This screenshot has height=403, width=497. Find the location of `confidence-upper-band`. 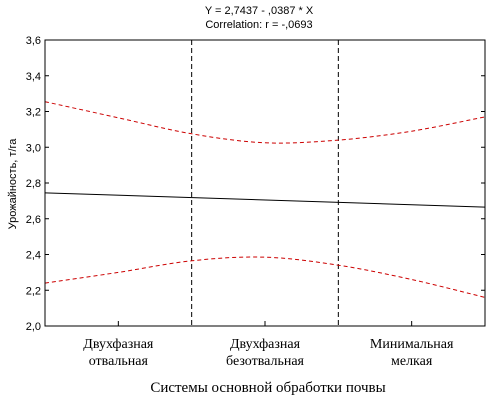

confidence-upper-band is located at coordinates (265, 122).